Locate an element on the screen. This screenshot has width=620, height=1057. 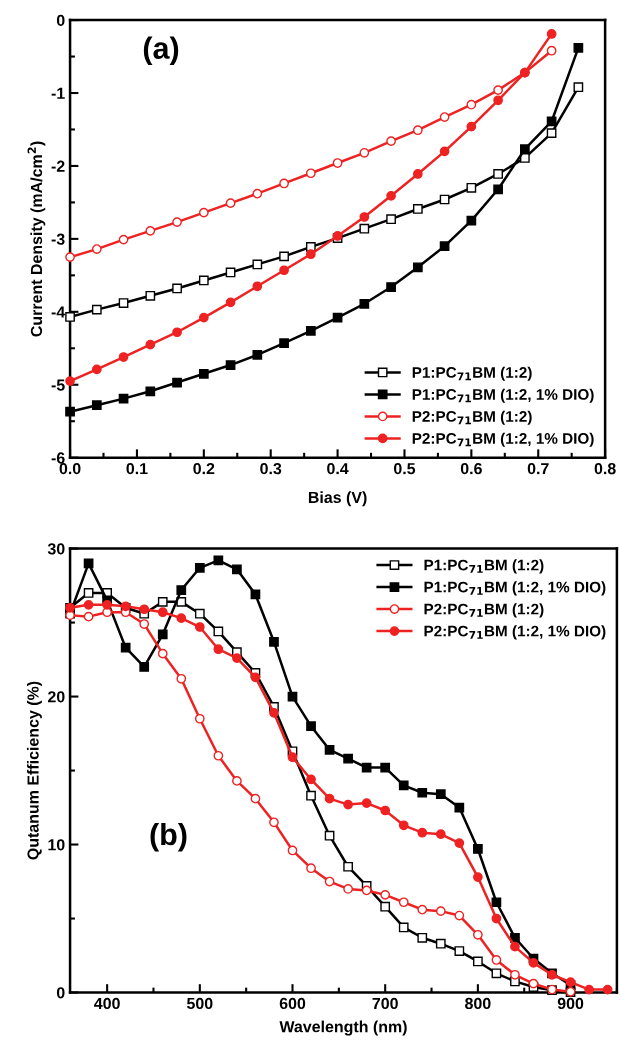
x-tick-label: 500 is located at coordinates (199, 1003).